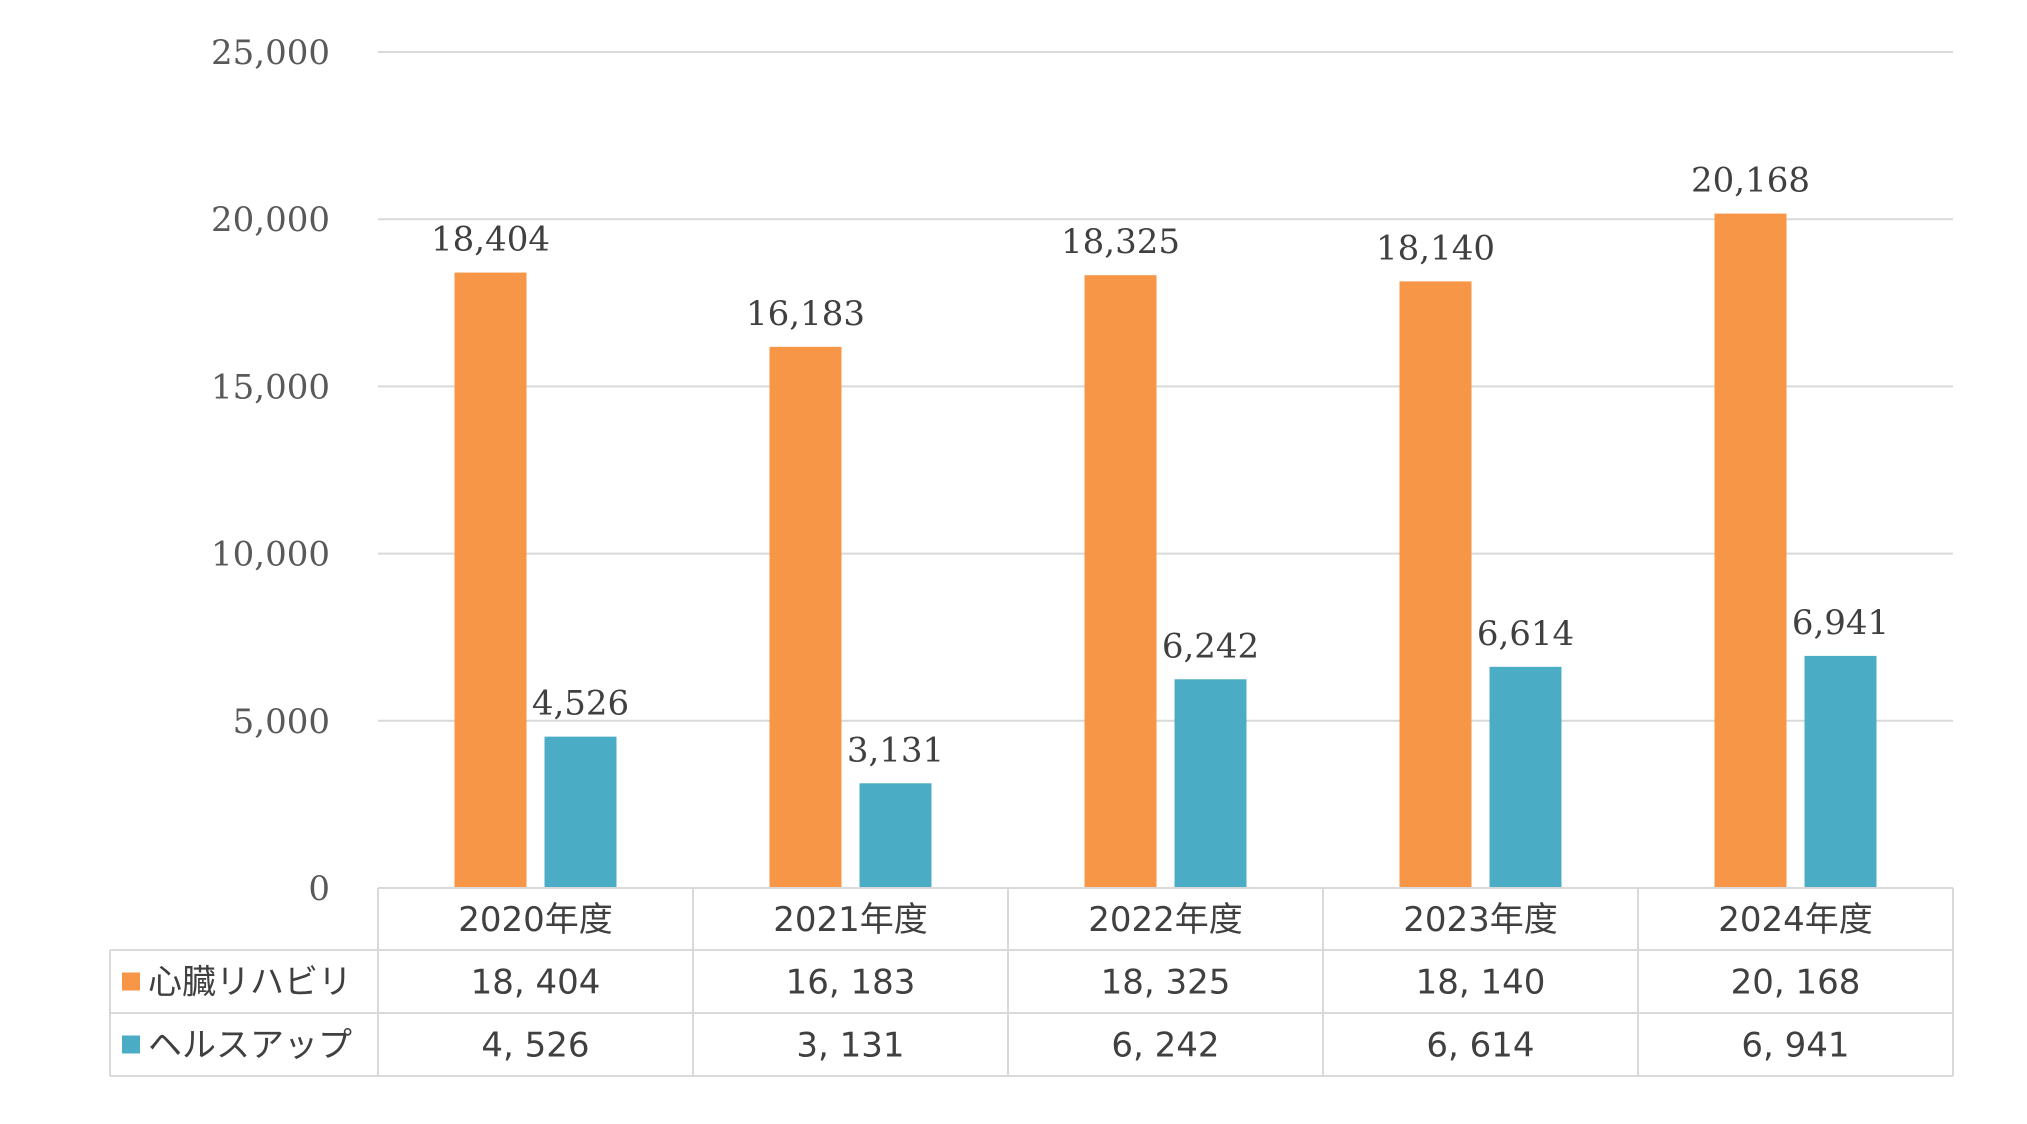  Describe the element at coordinates (250, 1046) in the screenshot. I see `series-name: ヘルスアップ` at that location.